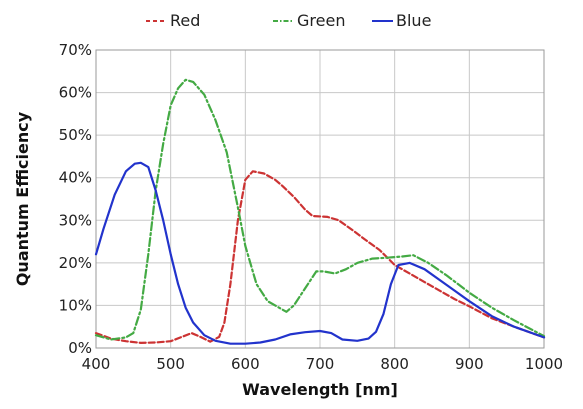 The image size is (583, 409). Describe the element at coordinates (394, 364) in the screenshot. I see `x-tick-label: 800` at that location.